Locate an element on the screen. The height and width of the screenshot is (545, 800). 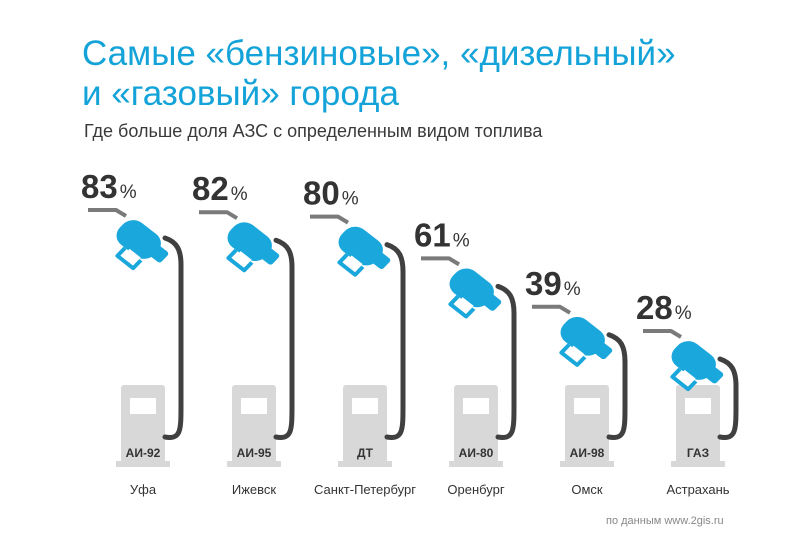
data-label-value: 39 is located at coordinates (543, 283).